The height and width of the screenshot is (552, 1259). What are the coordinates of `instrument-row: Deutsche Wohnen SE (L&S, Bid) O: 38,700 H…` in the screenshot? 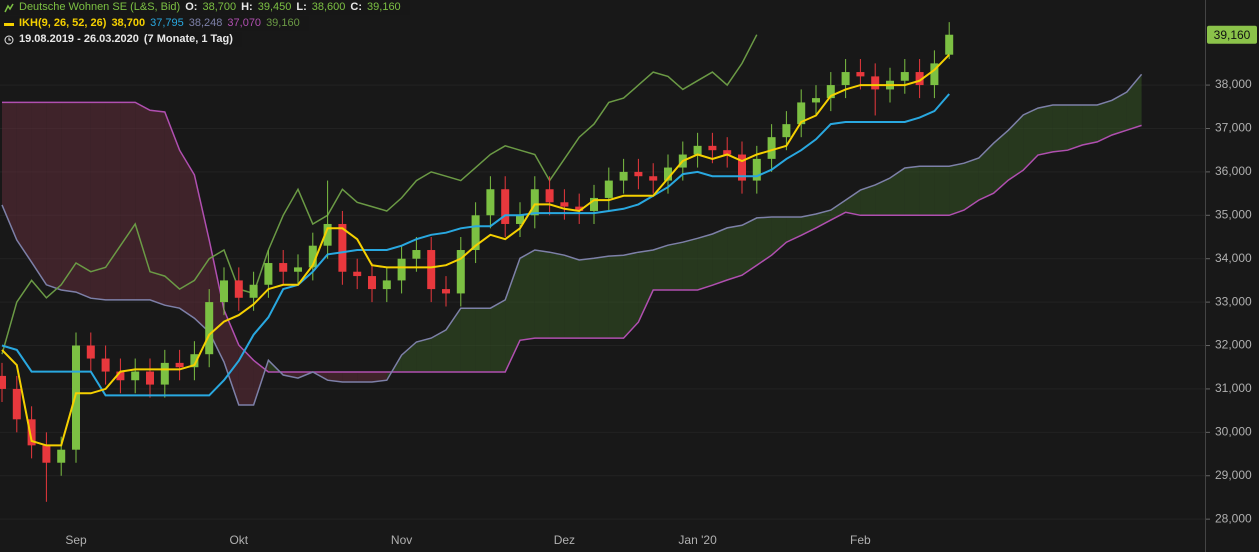 It's located at (205, 7).